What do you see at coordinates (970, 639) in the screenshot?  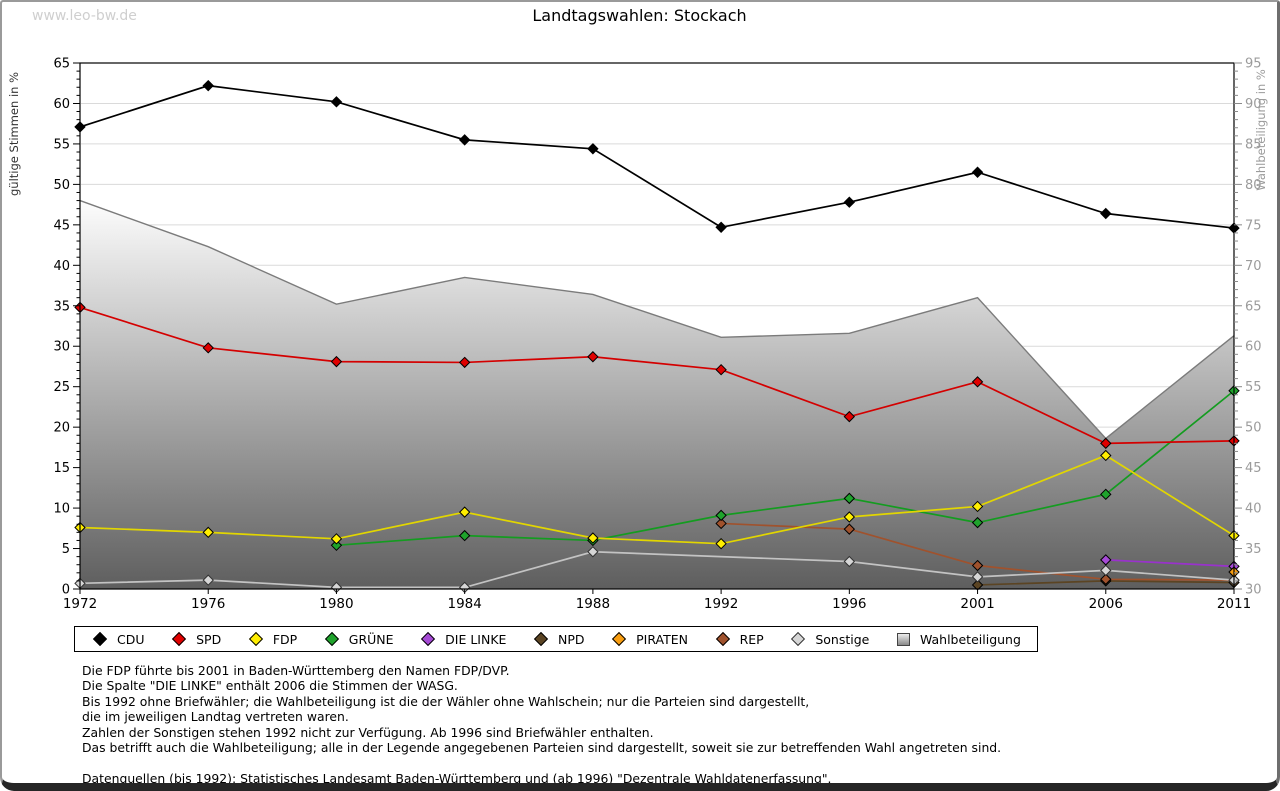 I see `legend-label: Wahlbeteiligung` at bounding box center [970, 639].